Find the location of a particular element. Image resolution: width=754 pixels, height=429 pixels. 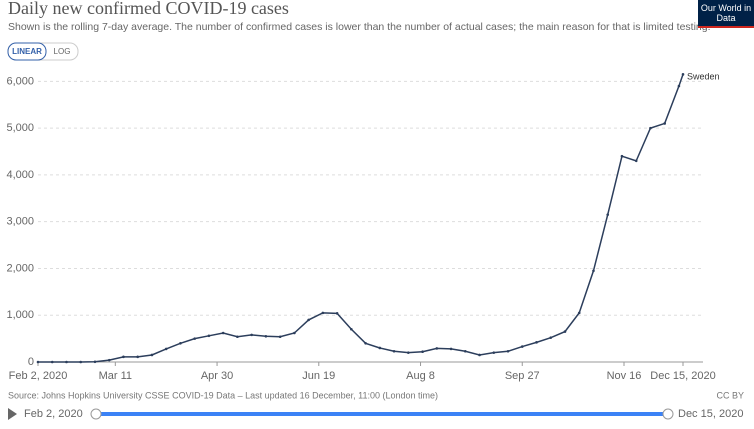

linear-button is located at coordinates (27, 51).